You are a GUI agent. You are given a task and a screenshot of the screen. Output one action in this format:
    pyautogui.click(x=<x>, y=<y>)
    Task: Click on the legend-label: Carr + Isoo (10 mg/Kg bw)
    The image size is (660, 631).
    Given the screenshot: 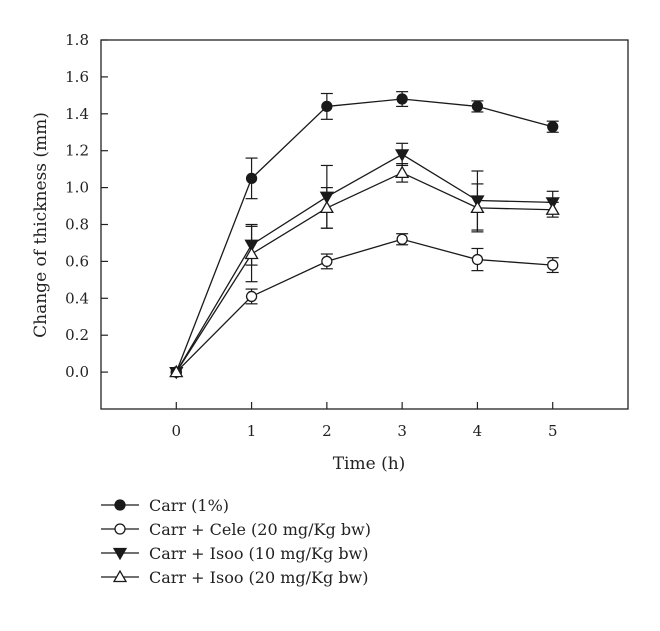 What is the action you would take?
    pyautogui.click(x=259, y=553)
    